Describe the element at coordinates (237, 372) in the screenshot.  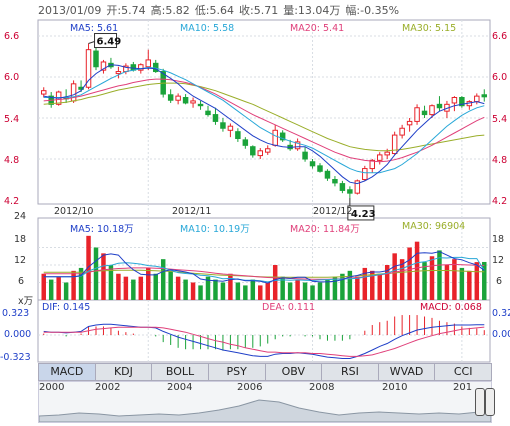
I see `tab-psy: PSY` at that location.